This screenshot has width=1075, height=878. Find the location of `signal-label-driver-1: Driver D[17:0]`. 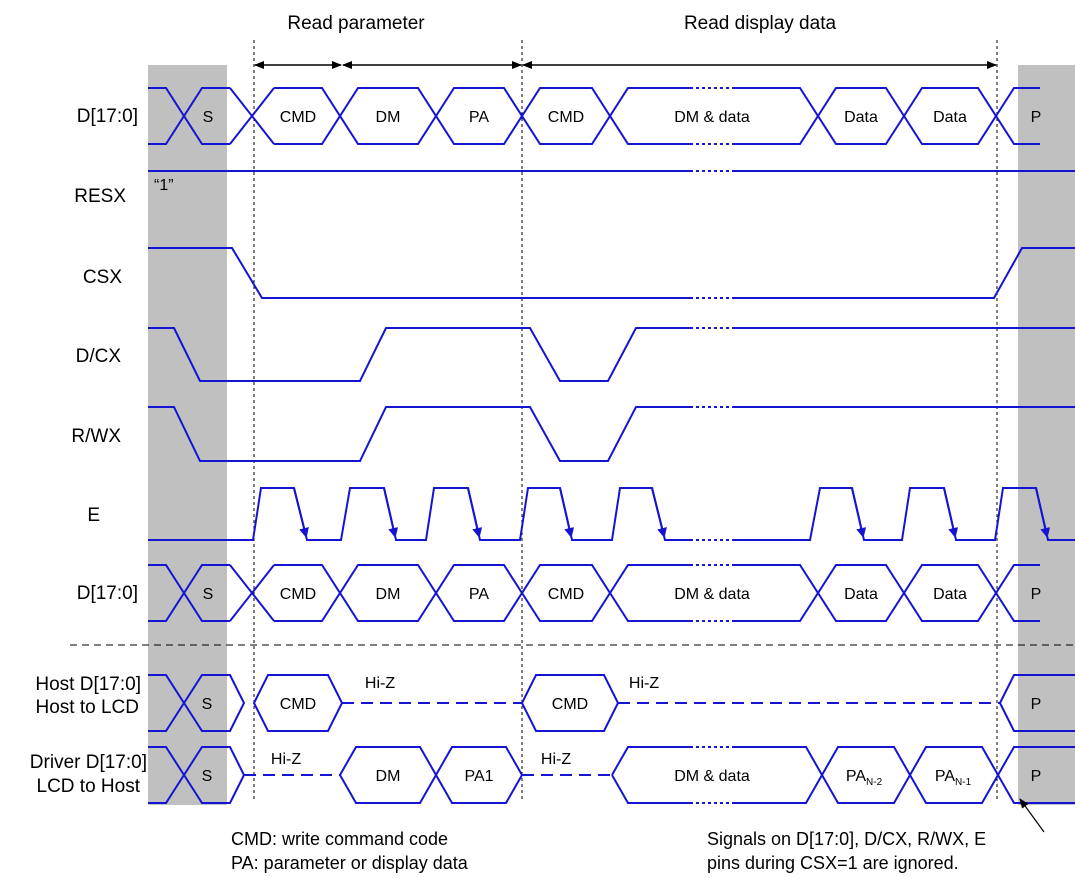

signal-label-driver-1: Driver D[17:0] is located at coordinates (88, 762).